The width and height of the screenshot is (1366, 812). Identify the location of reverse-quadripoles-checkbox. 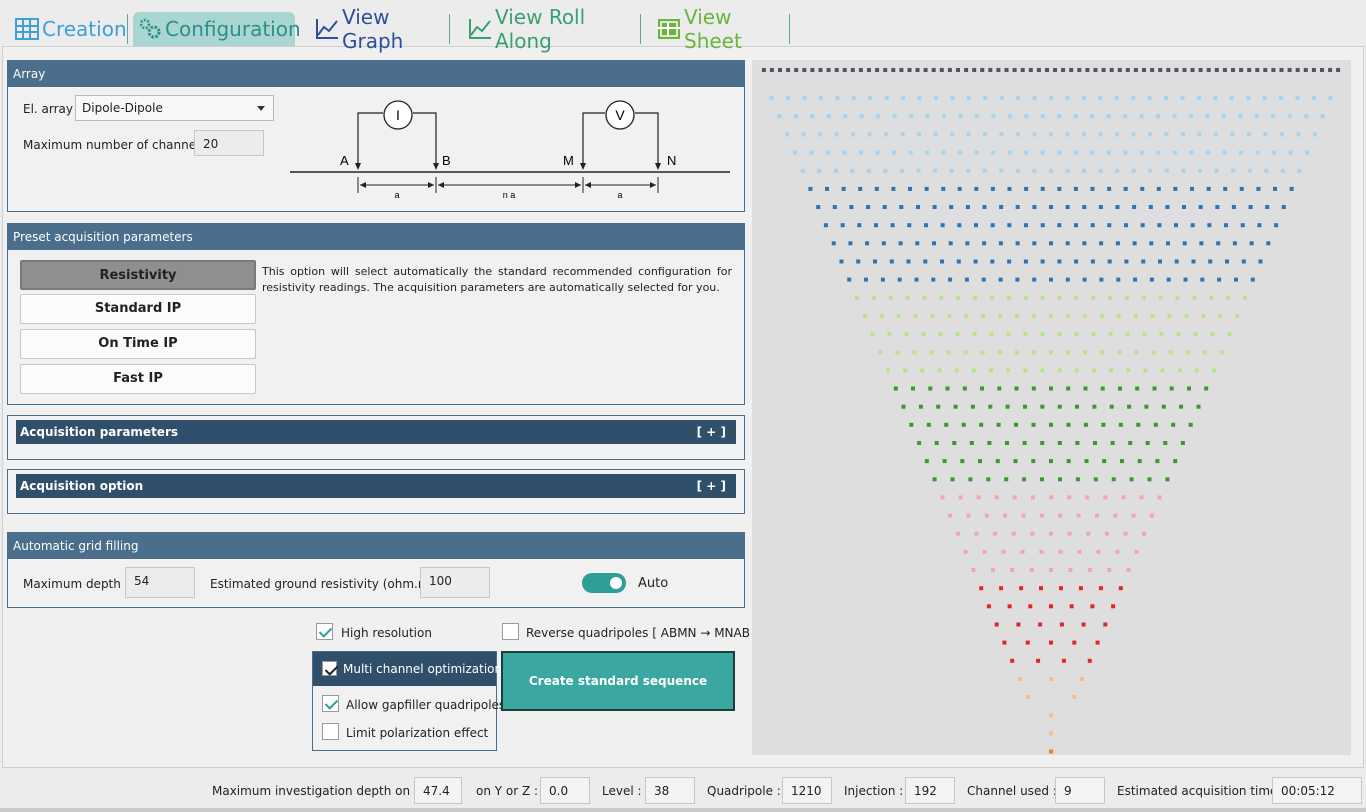
(510, 631).